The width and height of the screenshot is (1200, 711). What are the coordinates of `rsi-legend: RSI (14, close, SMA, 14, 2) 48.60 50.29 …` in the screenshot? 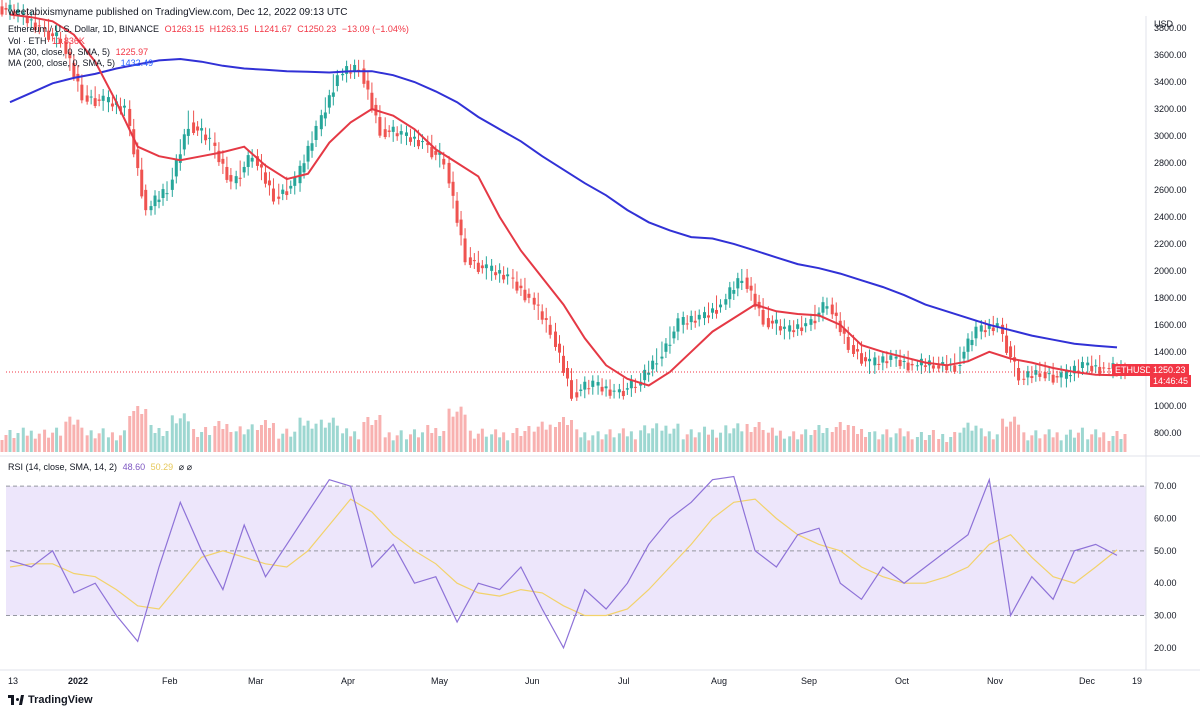 It's located at (101, 467).